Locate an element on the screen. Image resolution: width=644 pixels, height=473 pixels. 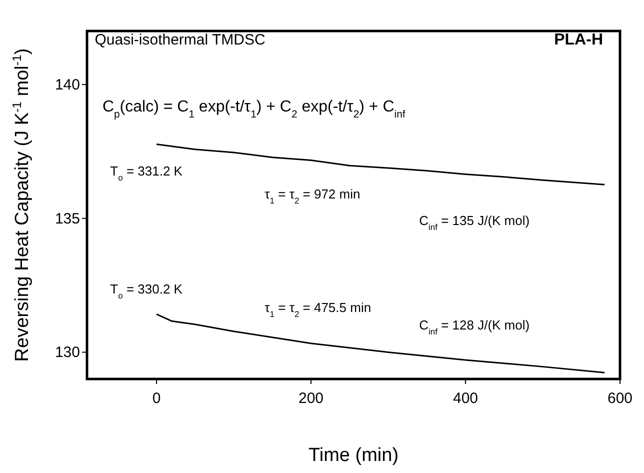
annotation: Quasi-isothermal TMDSC is located at coordinates (180, 39).